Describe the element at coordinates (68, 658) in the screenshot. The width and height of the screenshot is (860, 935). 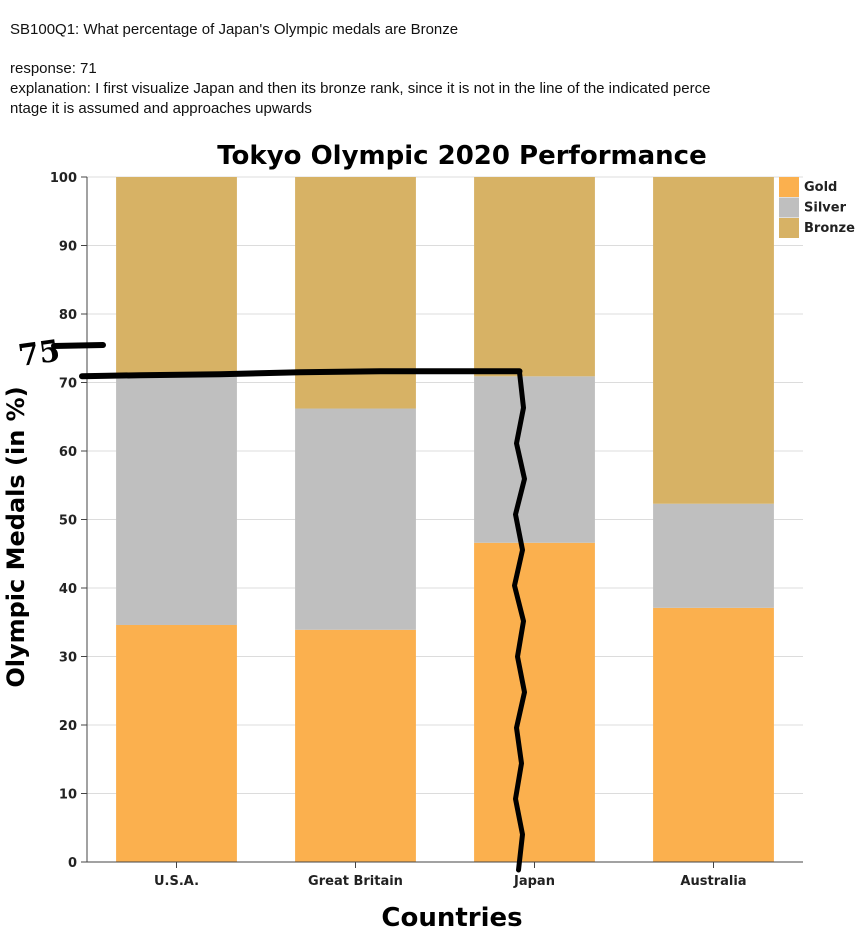
I see `y-tick-label: 30` at that location.